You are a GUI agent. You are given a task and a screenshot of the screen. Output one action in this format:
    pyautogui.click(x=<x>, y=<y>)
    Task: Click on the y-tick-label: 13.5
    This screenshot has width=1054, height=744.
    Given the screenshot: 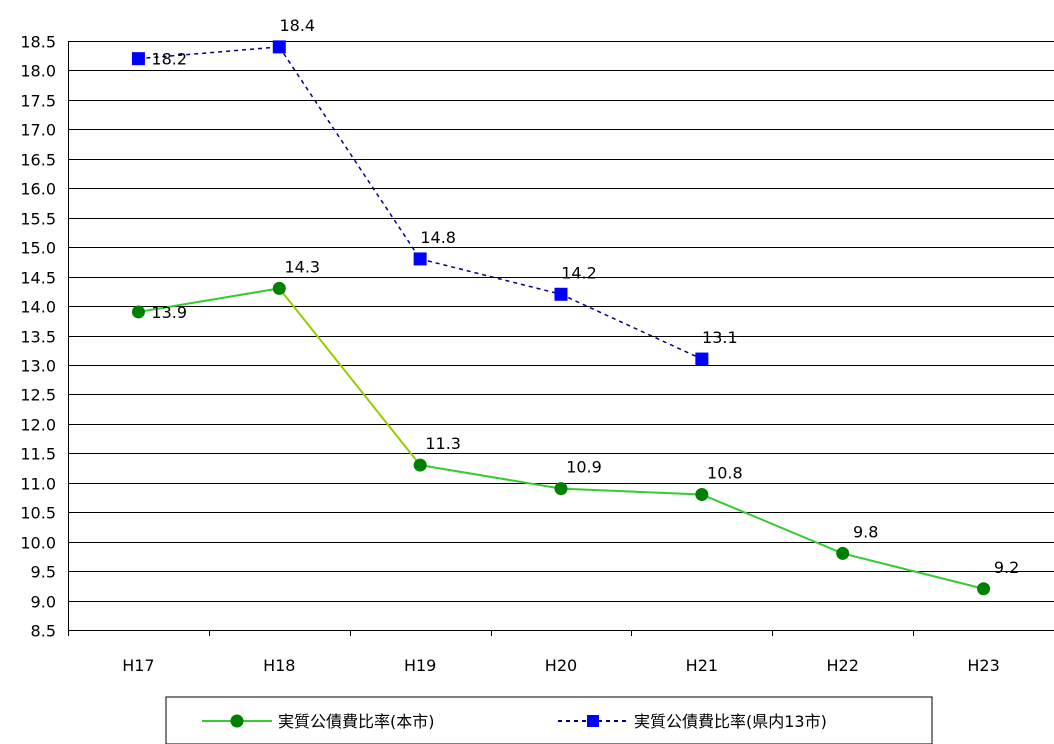 What is the action you would take?
    pyautogui.click(x=38, y=337)
    